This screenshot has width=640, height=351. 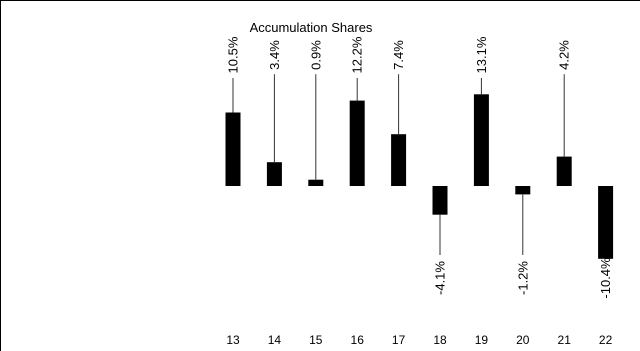 I want to click on data-label-22: -10.4%, so click(x=605, y=278).